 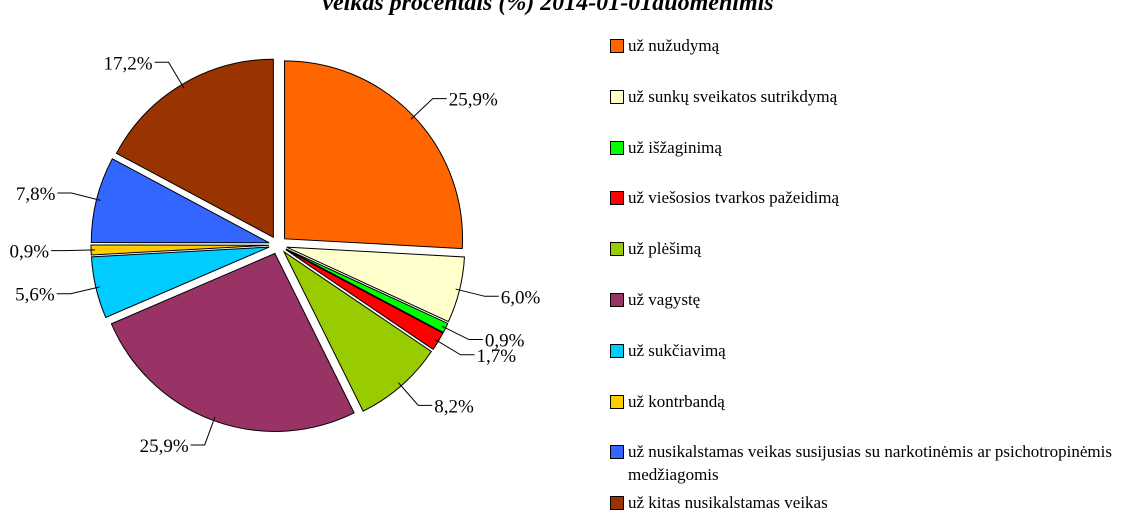 I want to click on legend-item: už plėšimą, so click(x=875, y=248).